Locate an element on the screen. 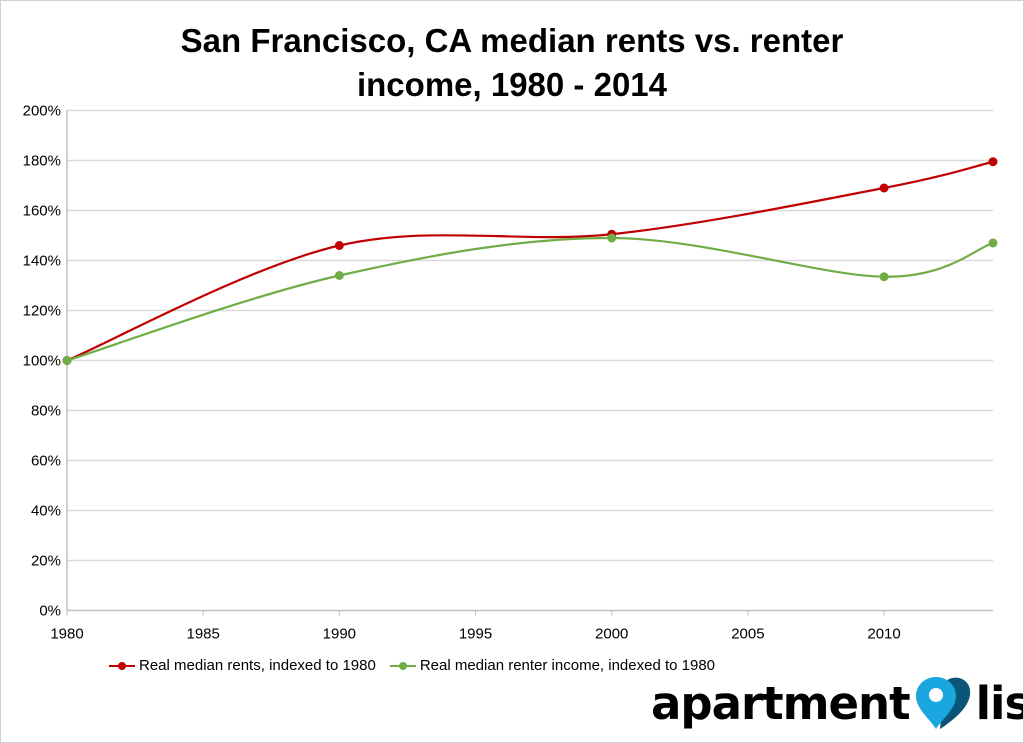 The image size is (1024, 743). y-tick-label: 60% is located at coordinates (46, 461).